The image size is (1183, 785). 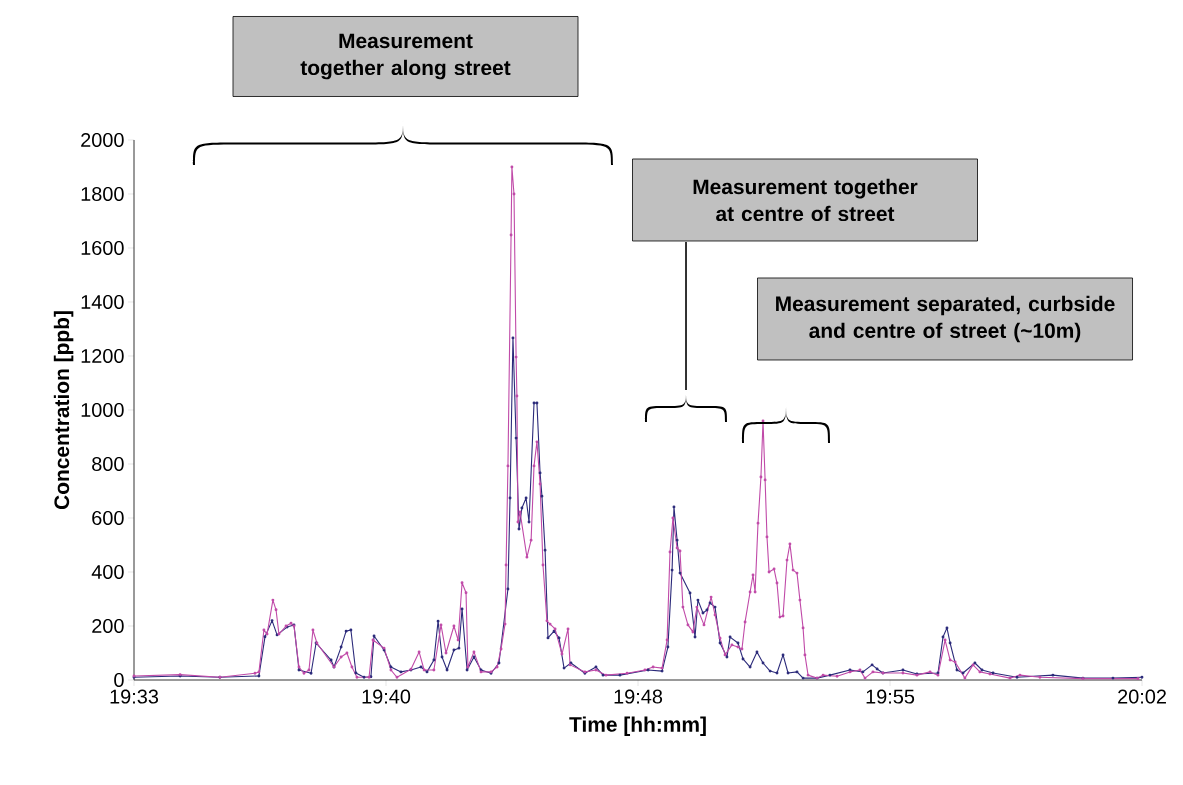 What do you see at coordinates (102, 140) in the screenshot?
I see `y-tick-label: 2000` at bounding box center [102, 140].